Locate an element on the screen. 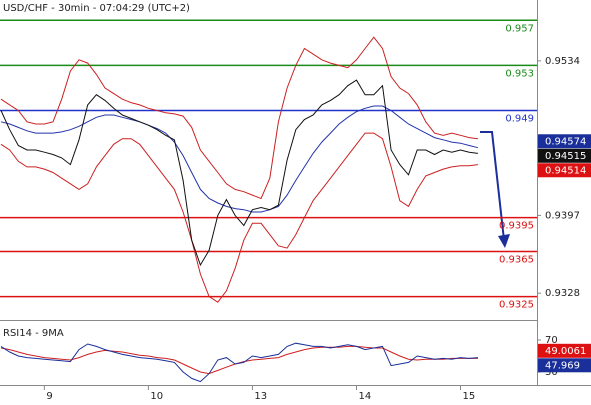  y-tick-label: 0.9534 is located at coordinates (562, 61).